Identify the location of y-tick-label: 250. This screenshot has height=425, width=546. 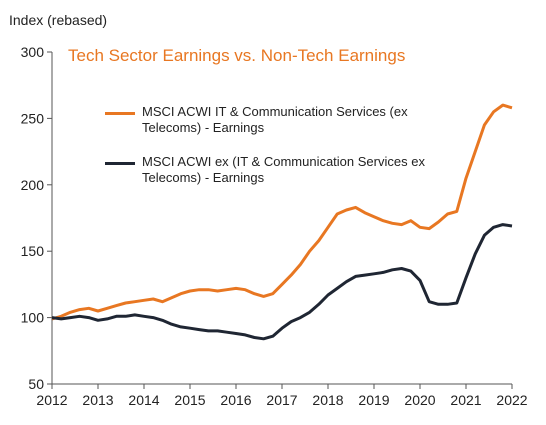
(33, 118).